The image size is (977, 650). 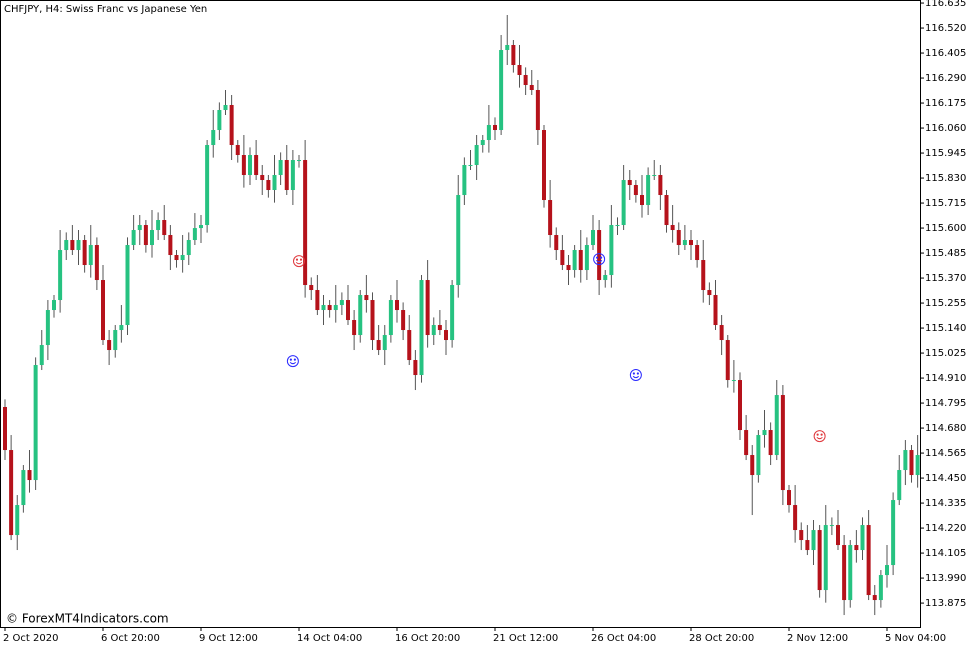 What do you see at coordinates (427, 638) in the screenshot?
I see `x-tick-label: 16 Oct 20:00` at bounding box center [427, 638].